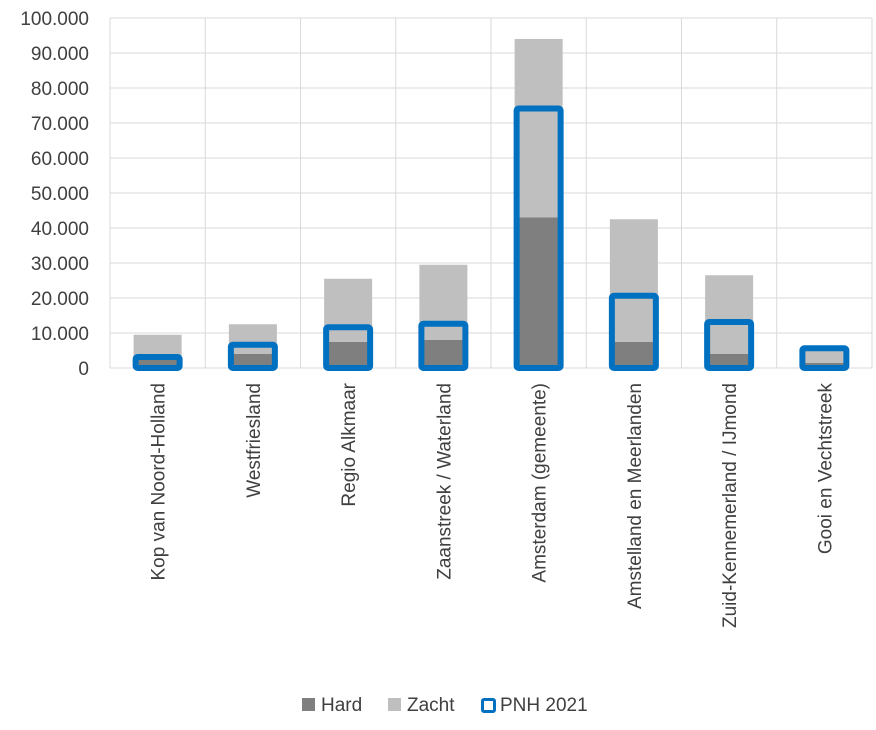  I want to click on y-tick-label: 90.000, so click(60, 54).